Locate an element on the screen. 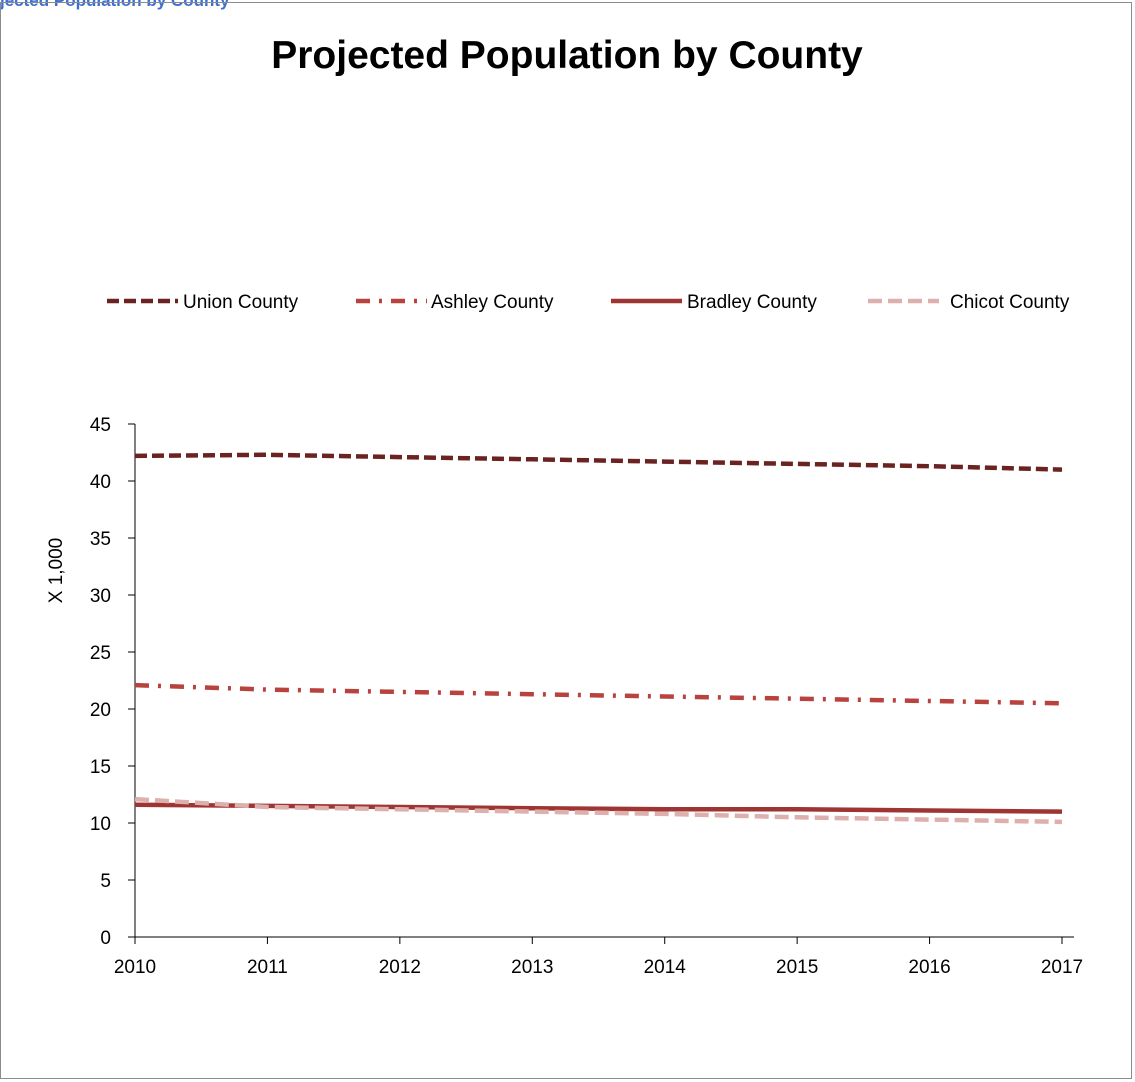 Image resolution: width=1135 pixels, height=1082 pixels. y-tick-label: 40 is located at coordinates (100, 482).